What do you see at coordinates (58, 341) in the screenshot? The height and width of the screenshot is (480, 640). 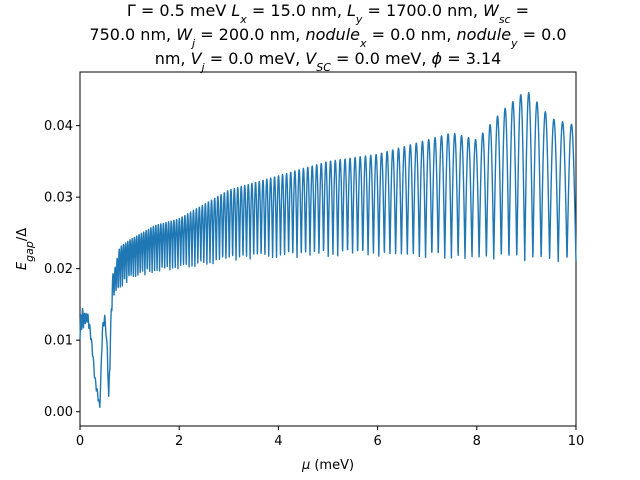 I see `y-tick-label: 0.01` at bounding box center [58, 341].